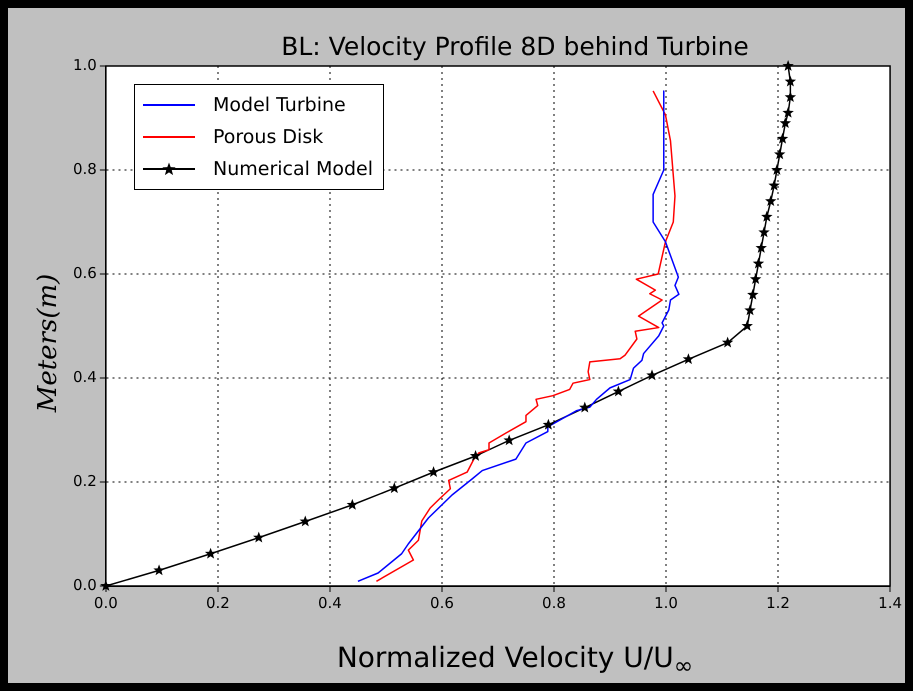 This screenshot has width=913, height=691. What do you see at coordinates (106, 603) in the screenshot?
I see `x-tick-label: 0.0` at bounding box center [106, 603].